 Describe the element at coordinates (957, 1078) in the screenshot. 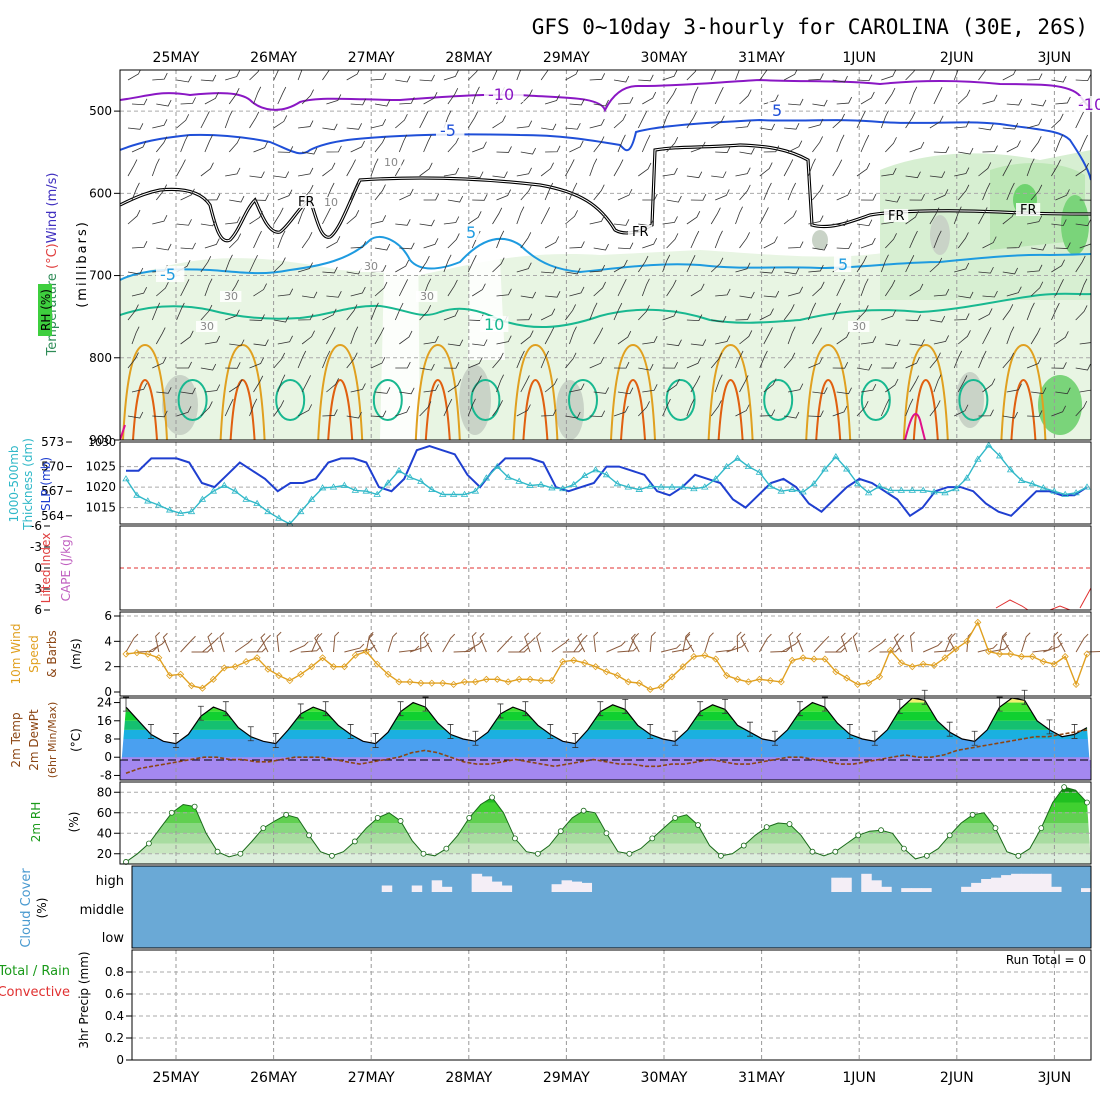

I see `bottom-date-label: 2JUN` at that location.